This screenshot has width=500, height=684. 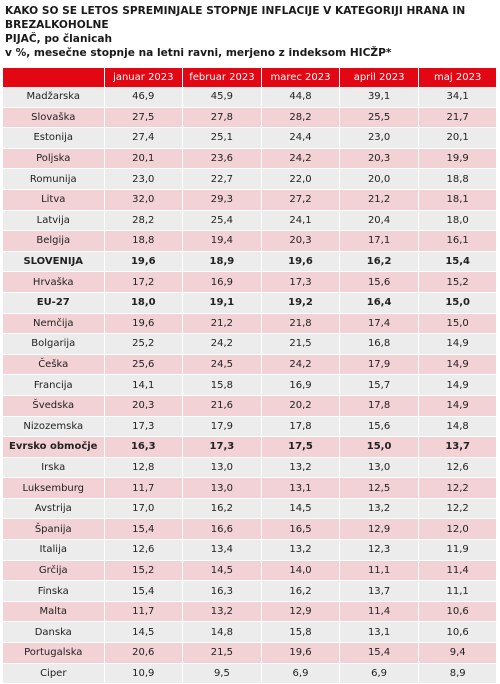 I want to click on table-row: Madžarska 46,9 45,9 44,8 39,1 34,1, so click(x=250, y=97).